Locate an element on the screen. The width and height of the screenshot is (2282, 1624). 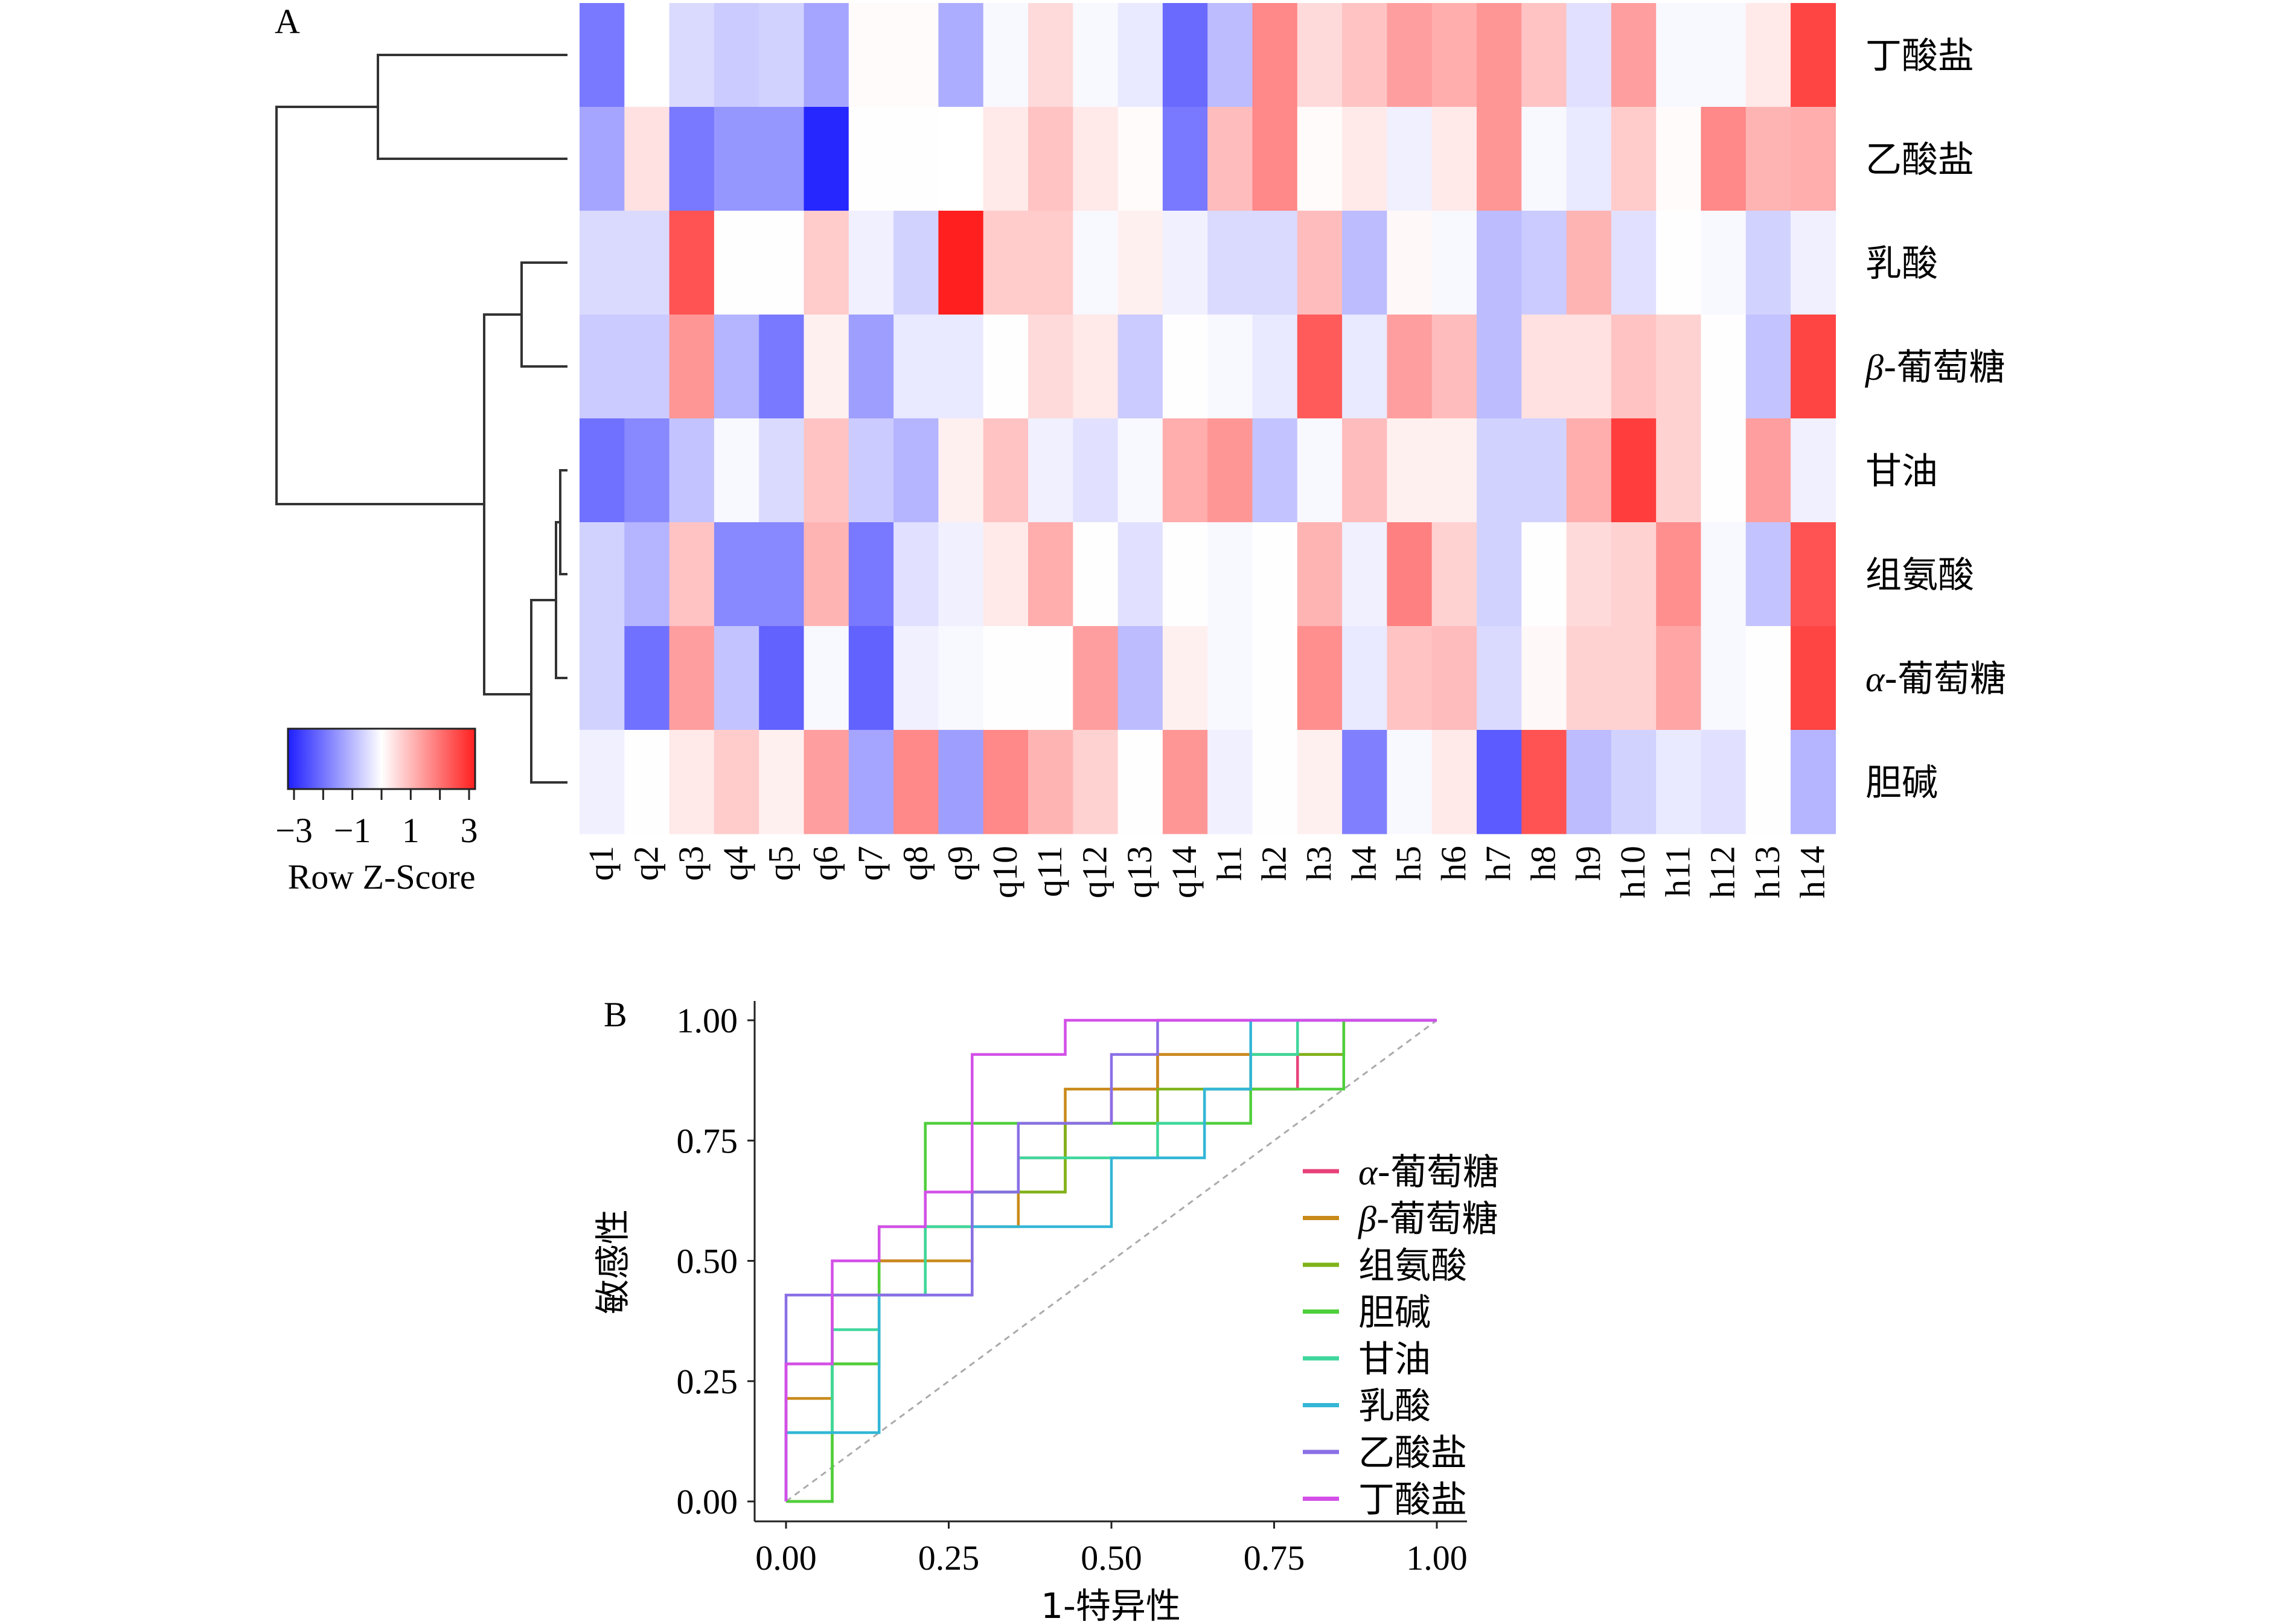
heatmap-row-label: 胆碱 is located at coordinates (1901, 783).